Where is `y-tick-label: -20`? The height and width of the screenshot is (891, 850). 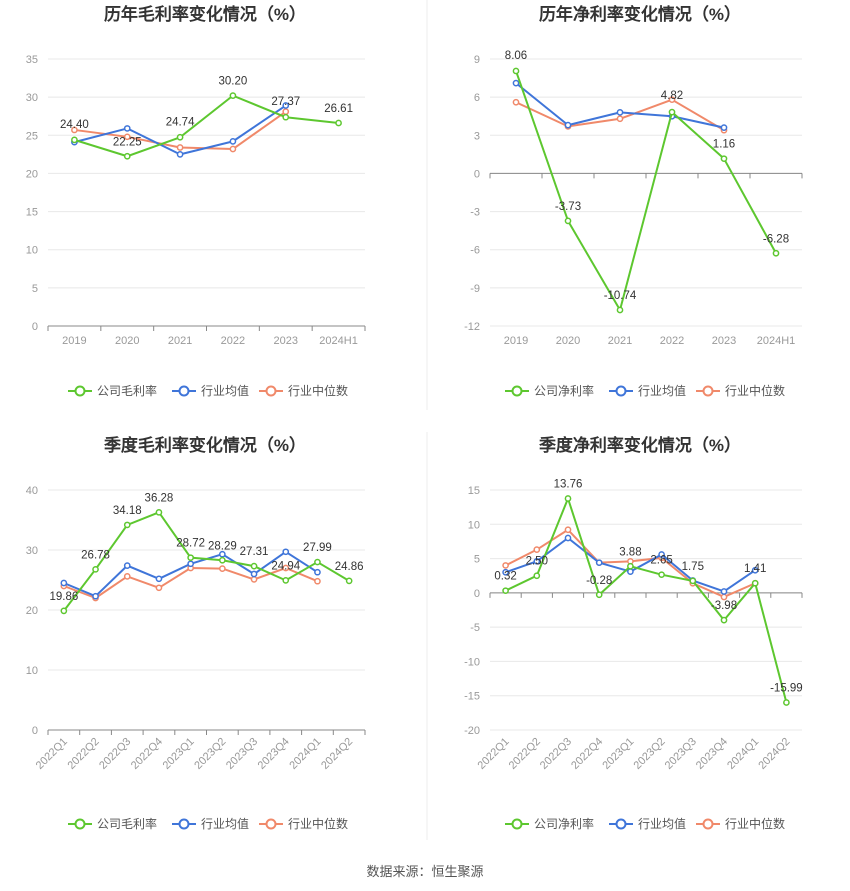 y-tick-label: -20 is located at coordinates (472, 731).